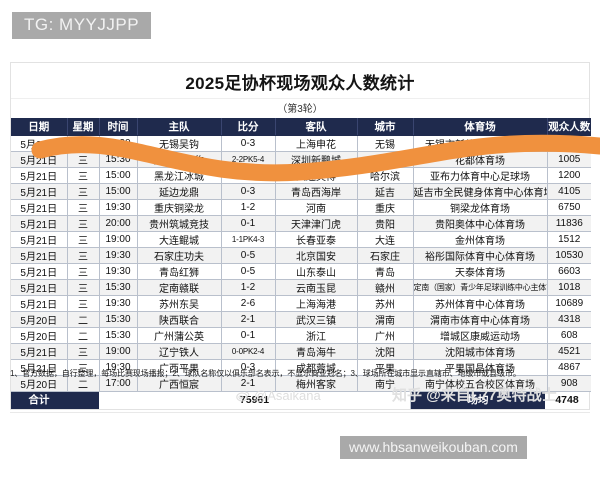 The image size is (600, 480). I want to click on average-attendance: 4748, so click(567, 400).